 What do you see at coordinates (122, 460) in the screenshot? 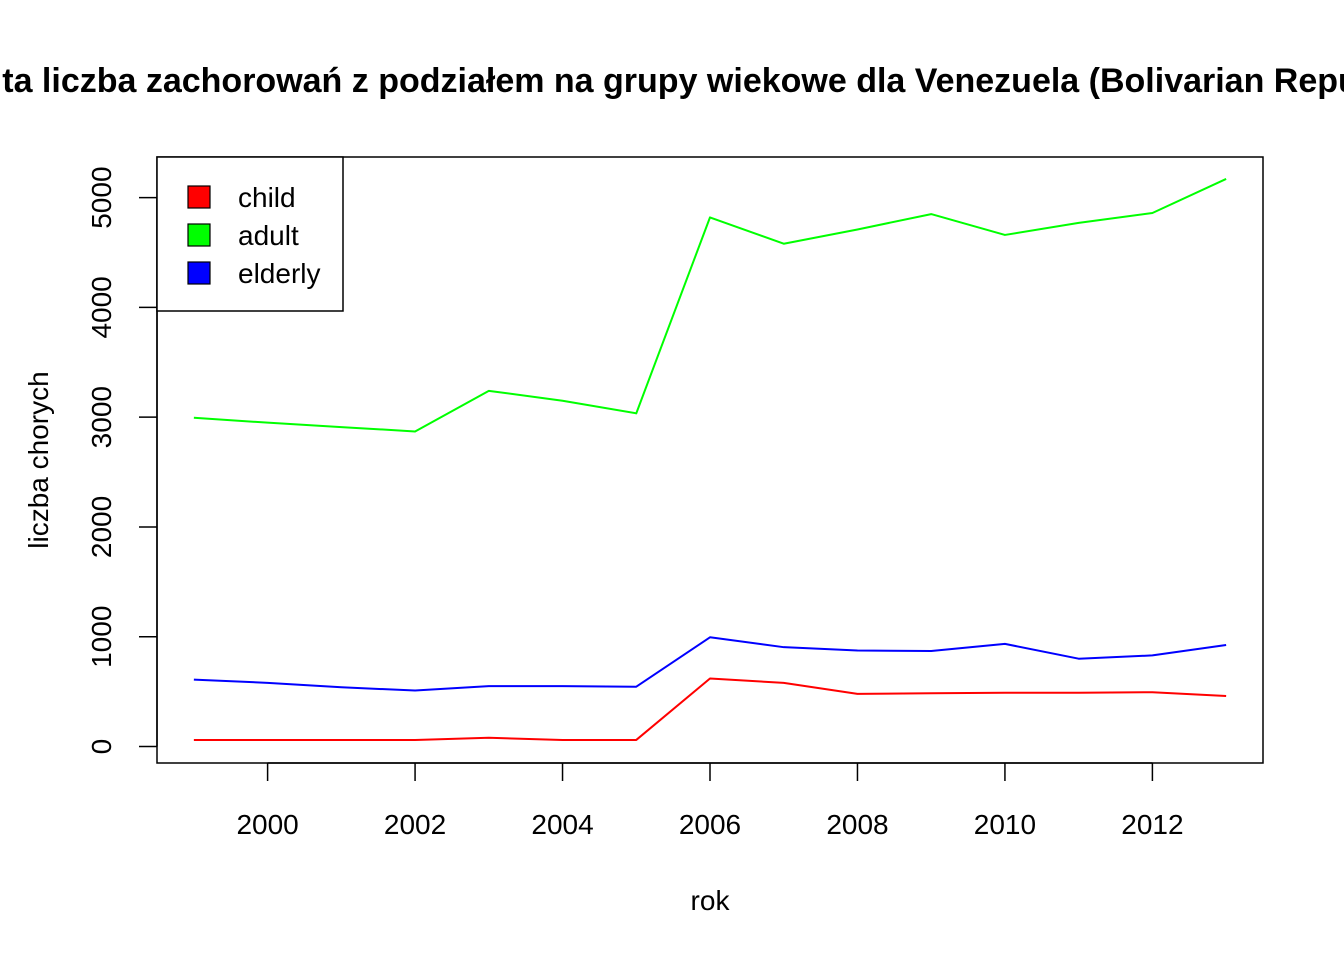
I see `y-axis: 0 1000 2000 3000 4000 5000` at bounding box center [122, 460].